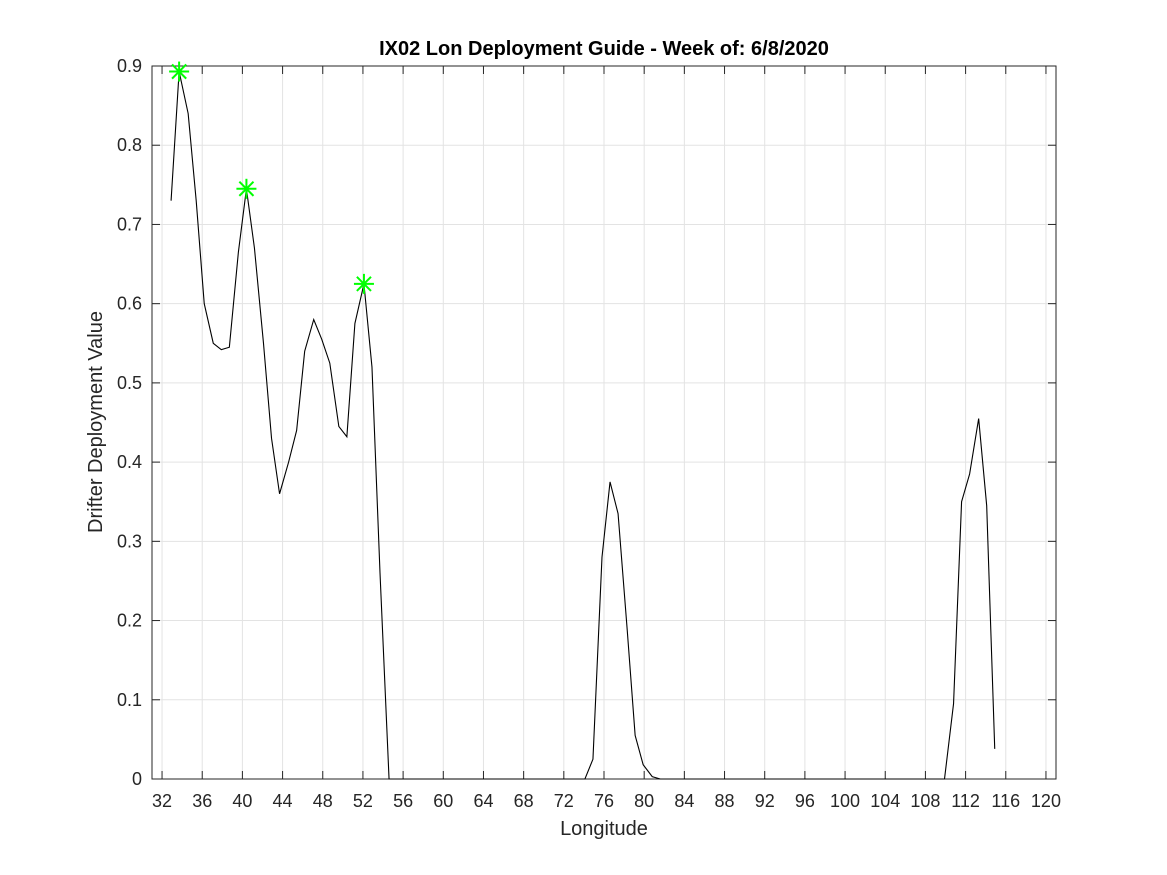 This screenshot has height=875, width=1167. What do you see at coordinates (604, 829) in the screenshot?
I see `x-axis-label: Longitude` at bounding box center [604, 829].